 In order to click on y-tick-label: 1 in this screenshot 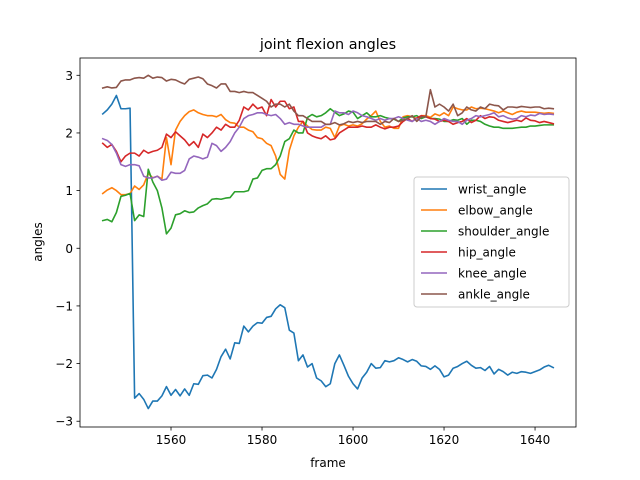, I will do `click(69, 191)`.